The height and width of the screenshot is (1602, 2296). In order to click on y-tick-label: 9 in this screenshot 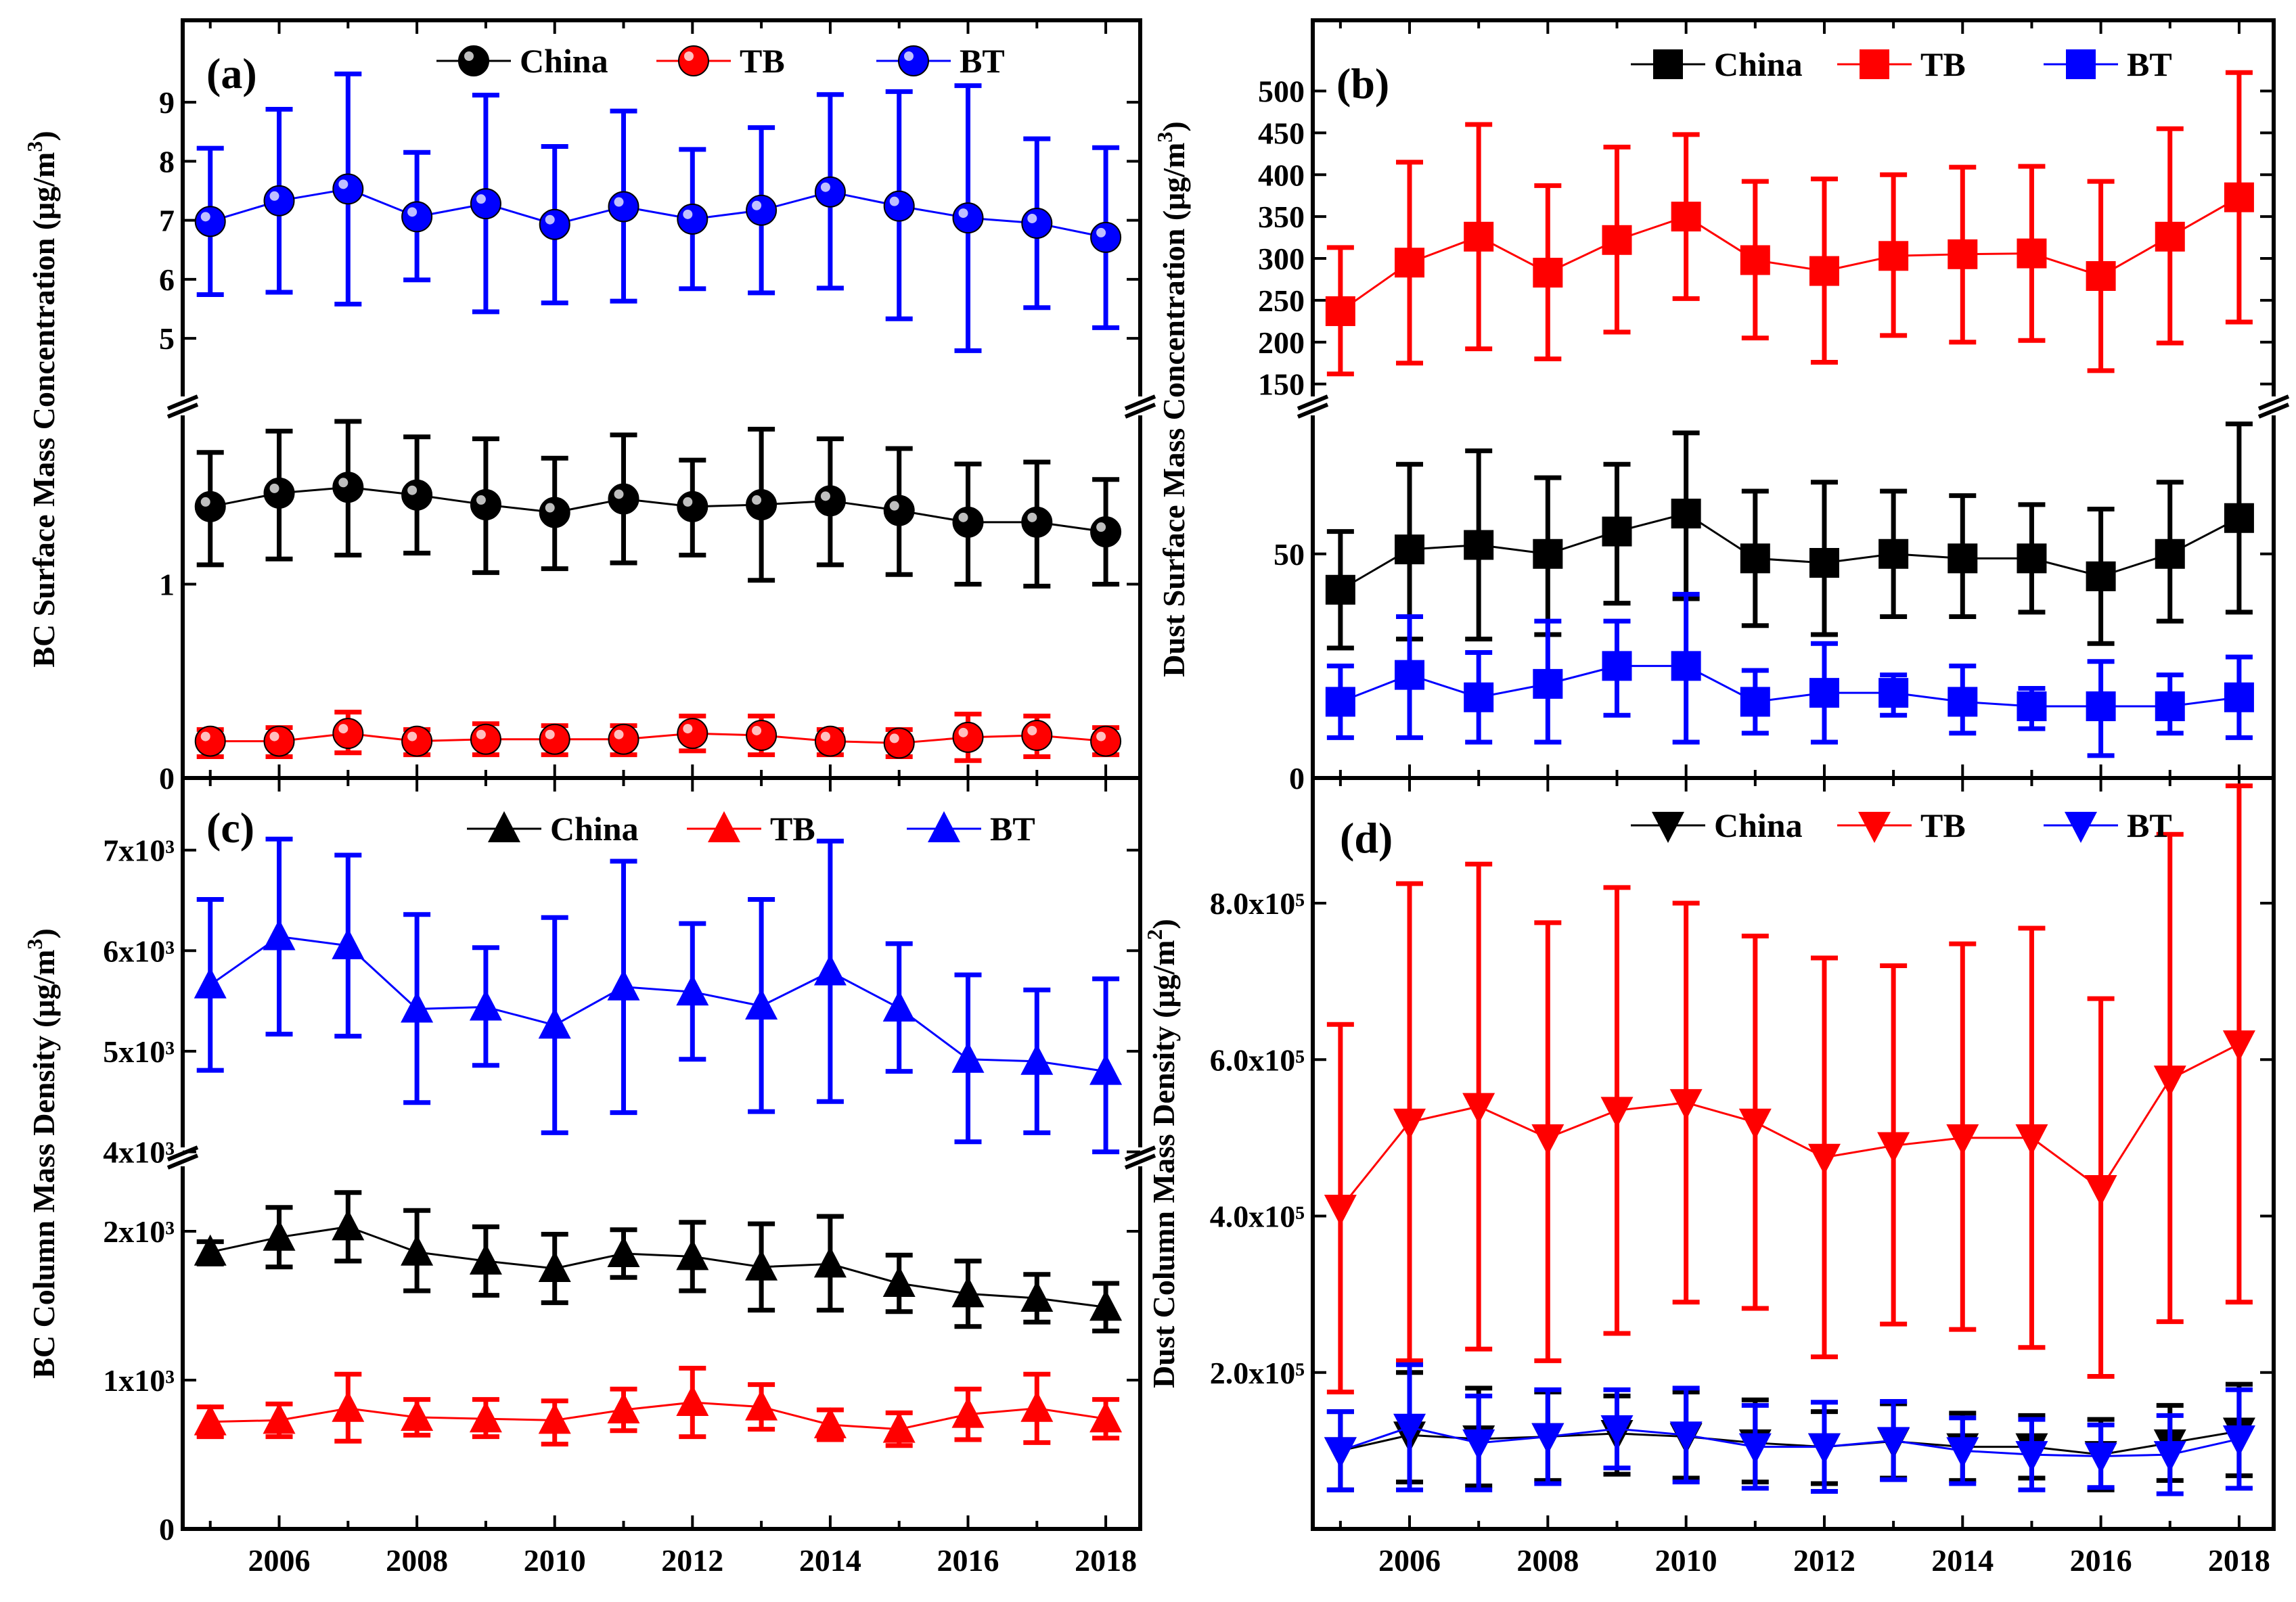, I will do `click(167, 103)`.